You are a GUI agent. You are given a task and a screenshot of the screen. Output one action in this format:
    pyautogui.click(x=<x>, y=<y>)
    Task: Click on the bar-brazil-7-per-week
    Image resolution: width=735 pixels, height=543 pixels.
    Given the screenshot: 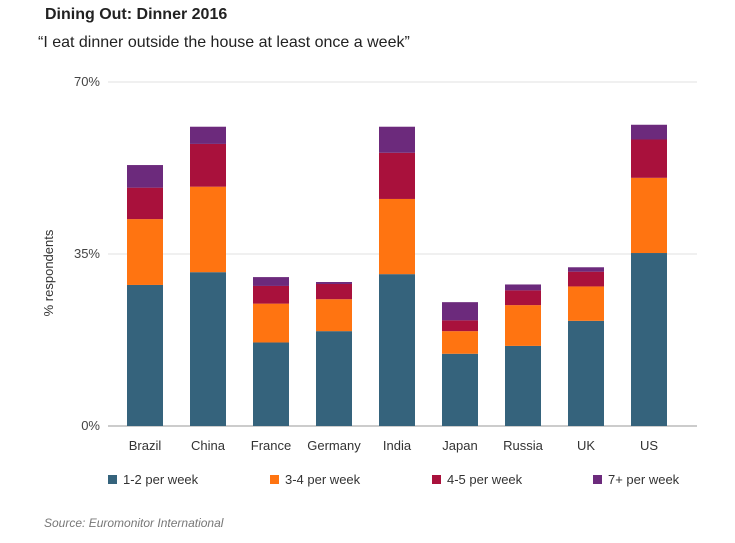 What is the action you would take?
    pyautogui.click(x=145, y=176)
    